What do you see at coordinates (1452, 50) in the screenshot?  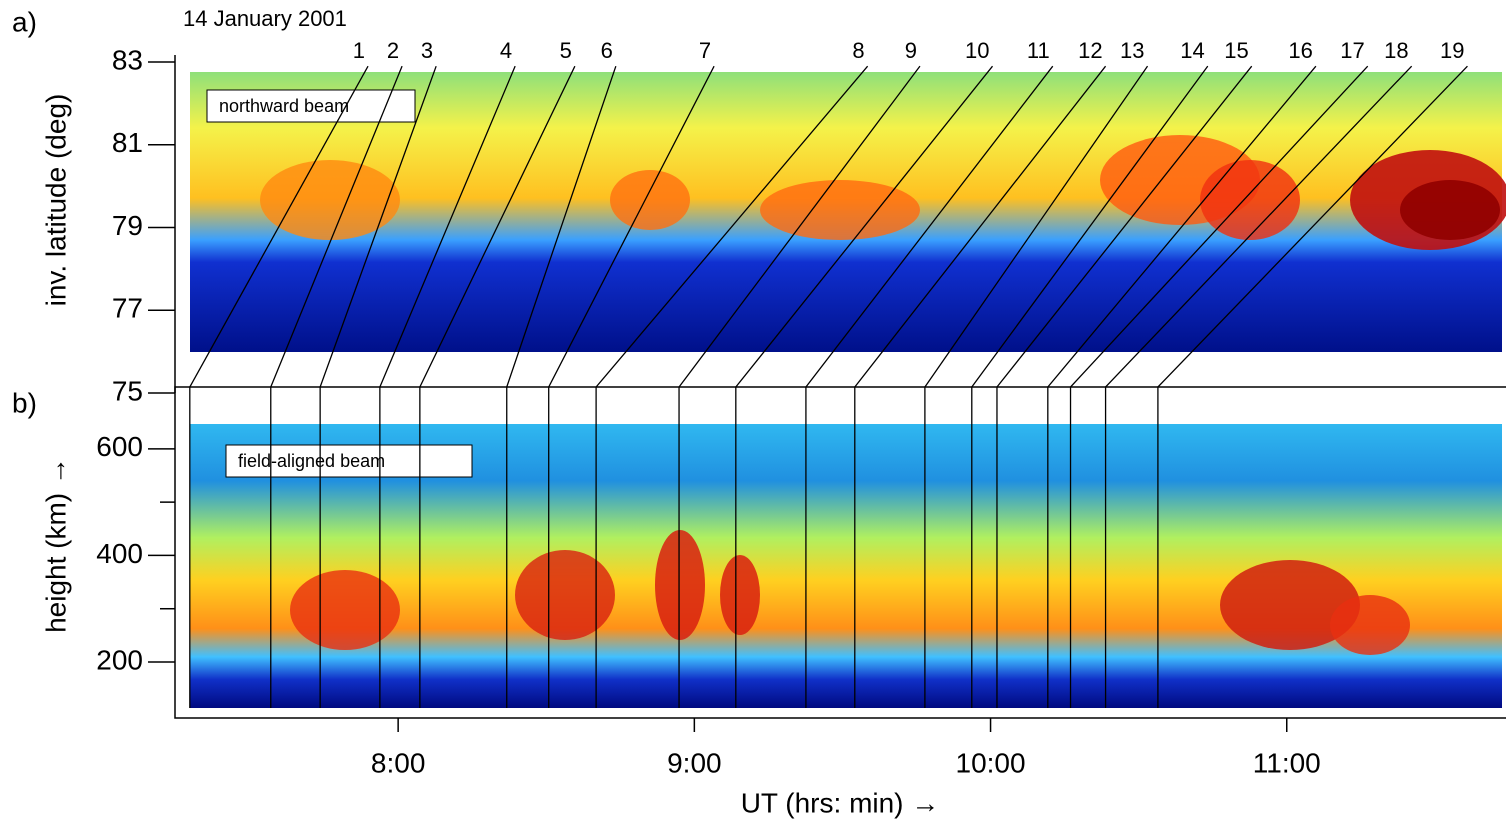 I see `event-label: 19` at bounding box center [1452, 50].